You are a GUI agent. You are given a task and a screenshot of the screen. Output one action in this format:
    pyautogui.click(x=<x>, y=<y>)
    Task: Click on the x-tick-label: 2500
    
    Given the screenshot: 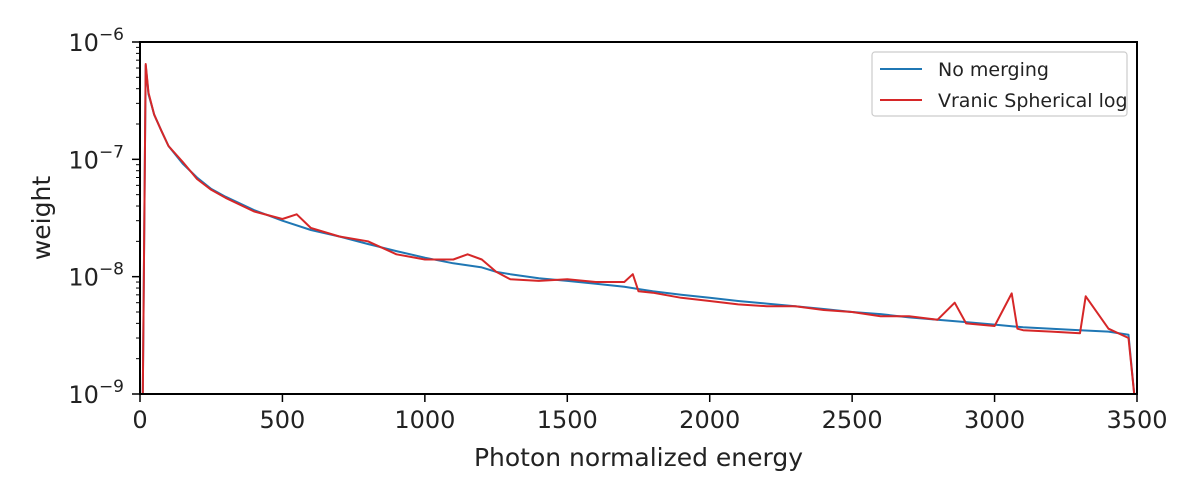 What is the action you would take?
    pyautogui.click(x=852, y=420)
    